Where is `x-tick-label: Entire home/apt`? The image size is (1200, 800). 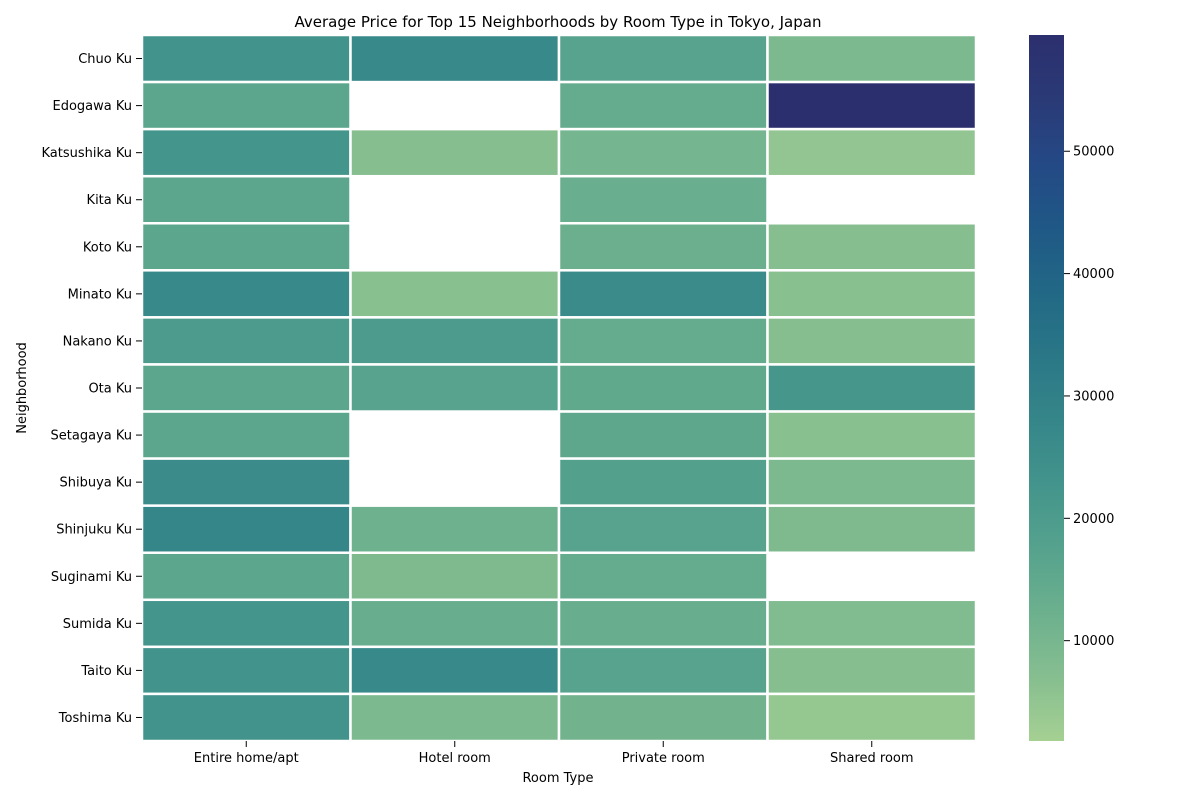
x-tick-label: Entire home/apt is located at coordinates (246, 758).